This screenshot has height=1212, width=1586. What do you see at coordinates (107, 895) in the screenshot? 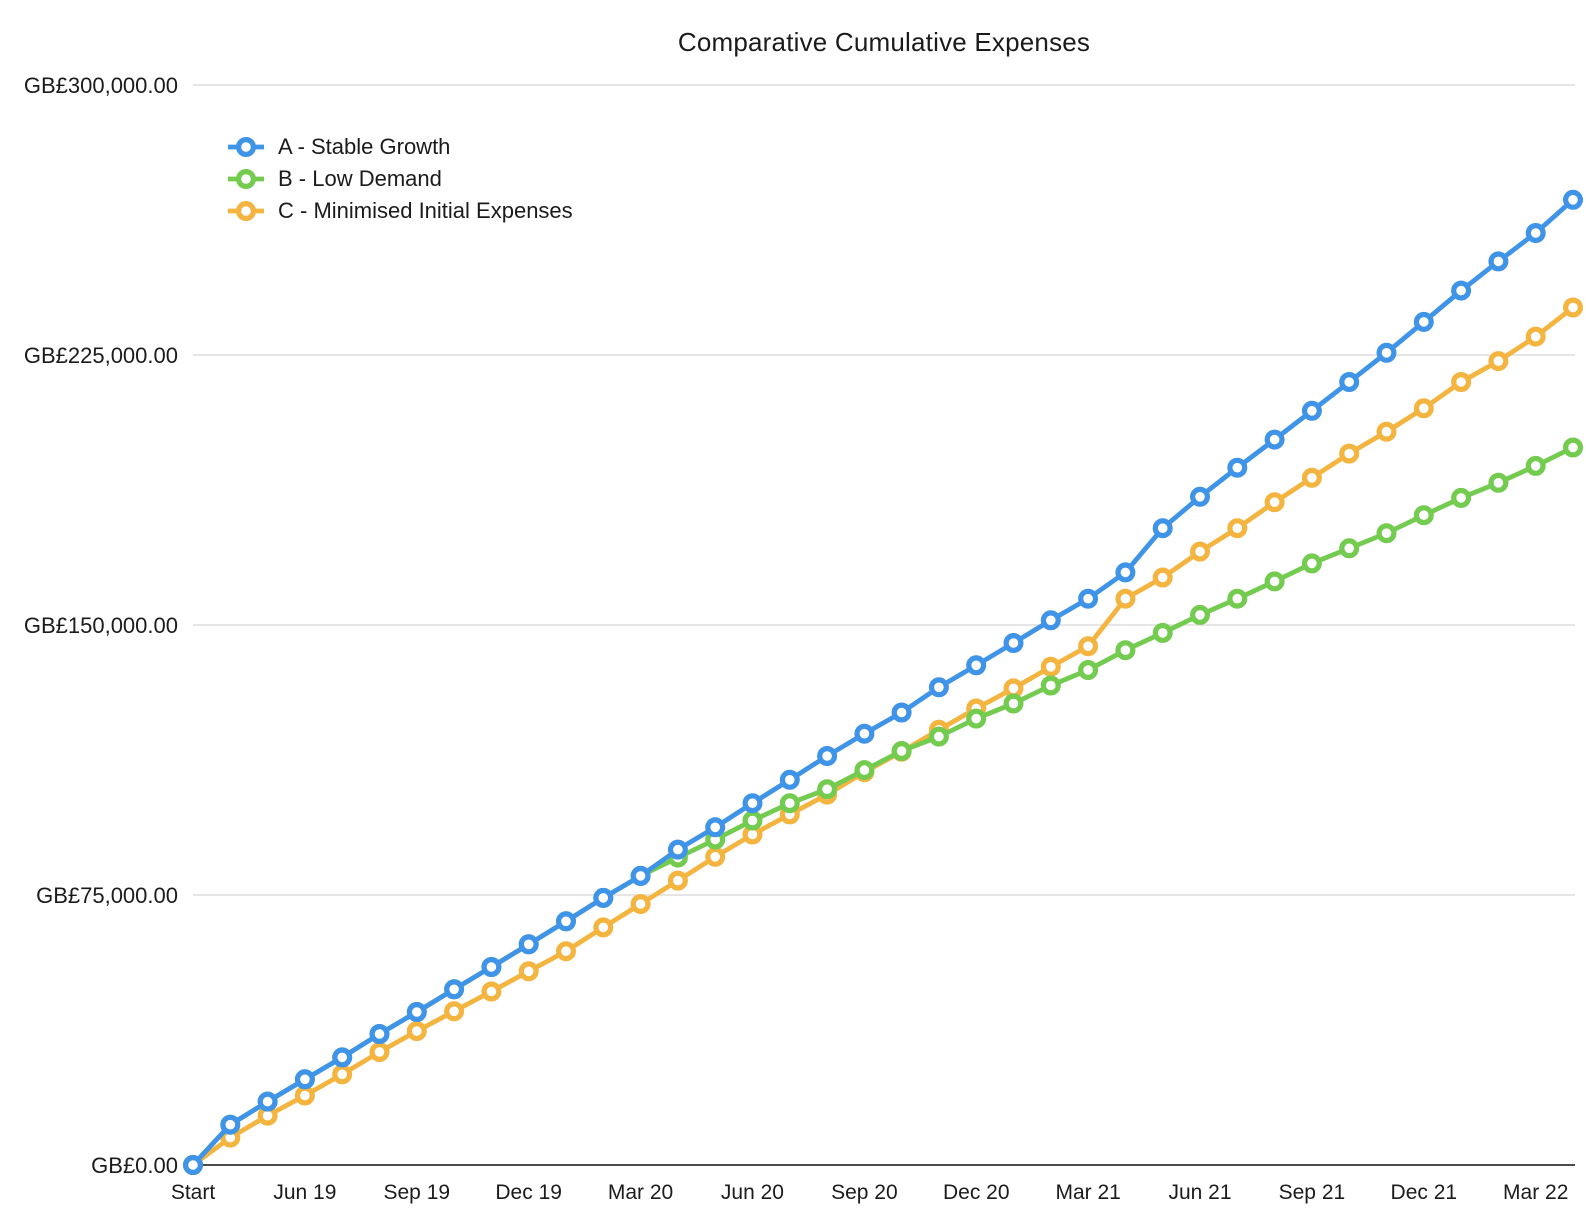
I see `y-tick-label: GB£75,000.00` at bounding box center [107, 895].